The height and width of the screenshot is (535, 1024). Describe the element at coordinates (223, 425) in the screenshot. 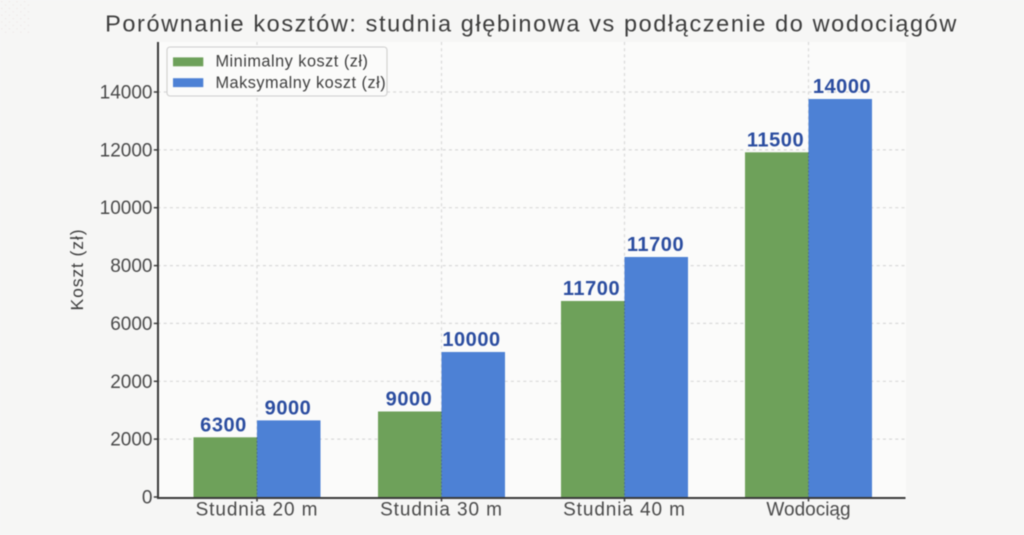

I see `svg-text: 6300` at that location.